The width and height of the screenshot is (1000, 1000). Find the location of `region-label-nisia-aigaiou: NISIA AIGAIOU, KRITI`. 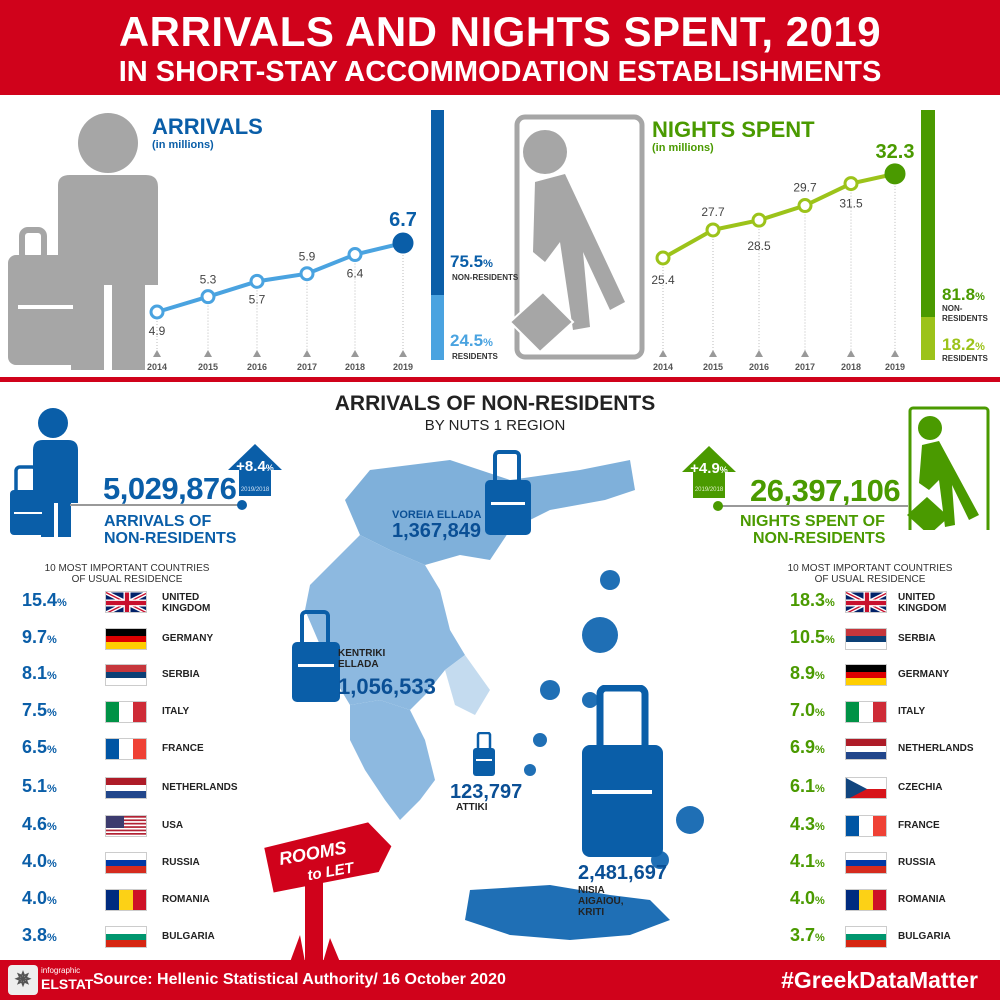

region-label-nisia-aigaiou: NISIA AIGAIOU, KRITI is located at coordinates (601, 901).